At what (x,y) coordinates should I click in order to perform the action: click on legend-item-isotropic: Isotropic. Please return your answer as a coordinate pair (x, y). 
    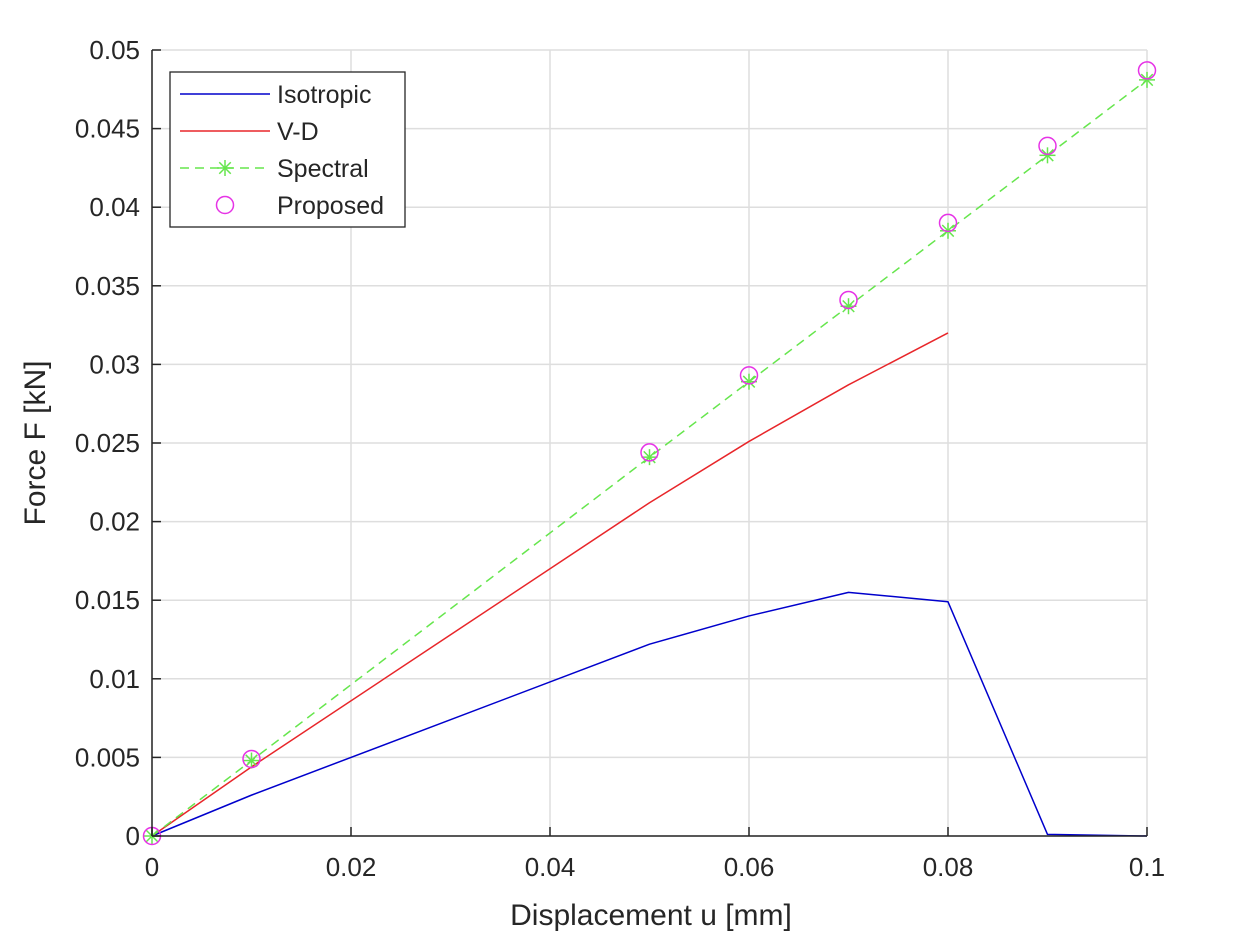
    Looking at the image, I should click on (275, 95).